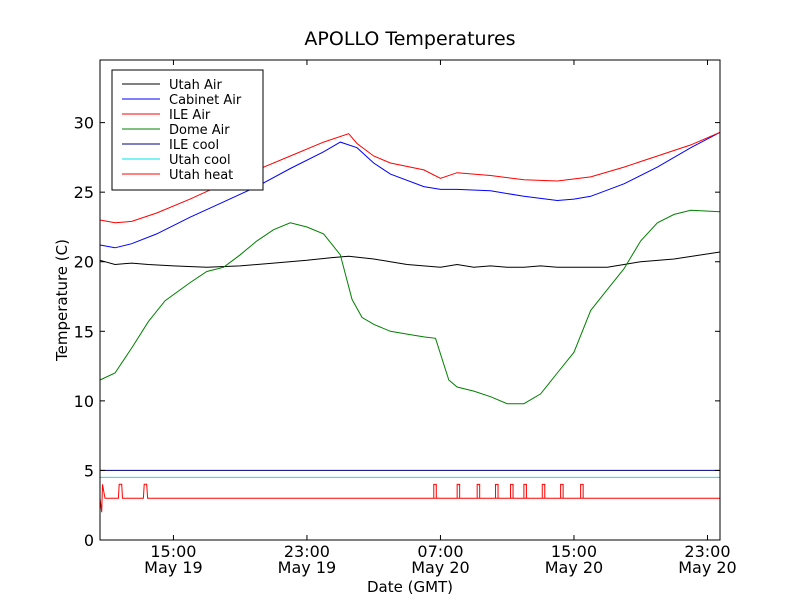  Describe the element at coordinates (205, 100) in the screenshot. I see `legend-label: Cabinet Air` at that location.